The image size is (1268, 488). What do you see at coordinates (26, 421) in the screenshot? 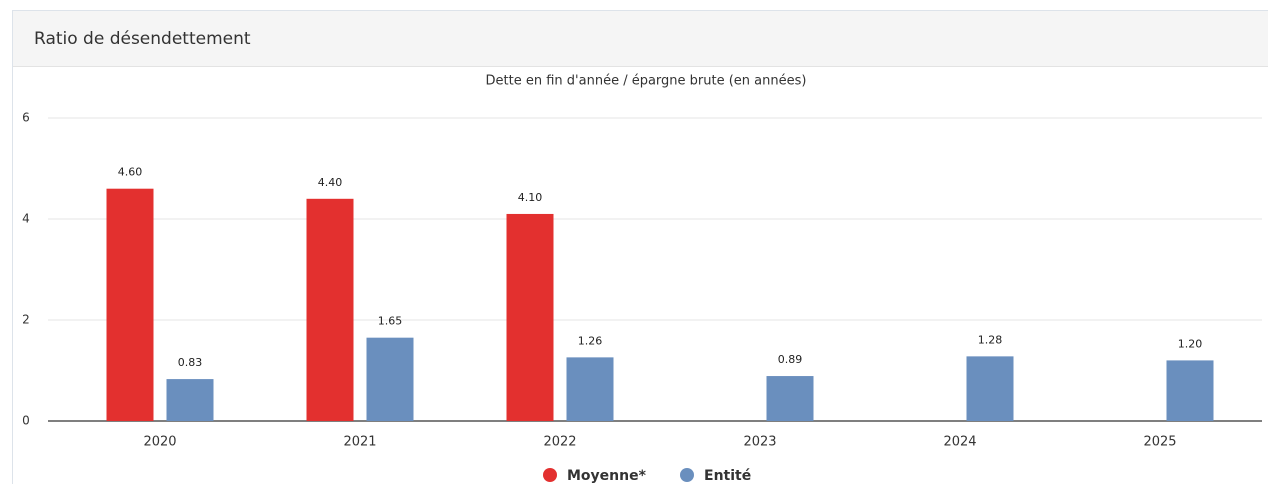
I see `y-tick-label: 0` at bounding box center [26, 421].